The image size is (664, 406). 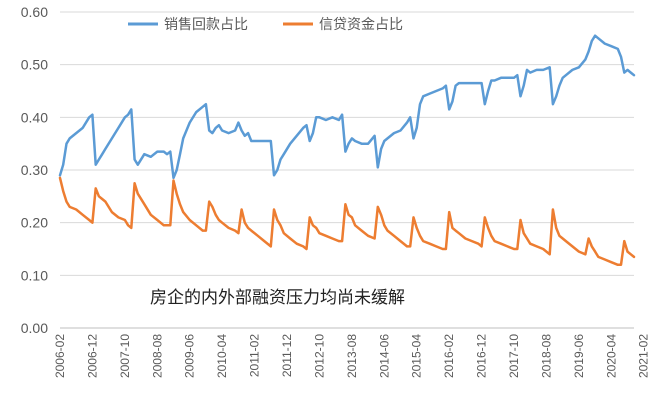 I want to click on y-axis-ticks: 0.00 0.10 0.20 0.30 0.40 0.50 0.60, so click(x=34, y=170).